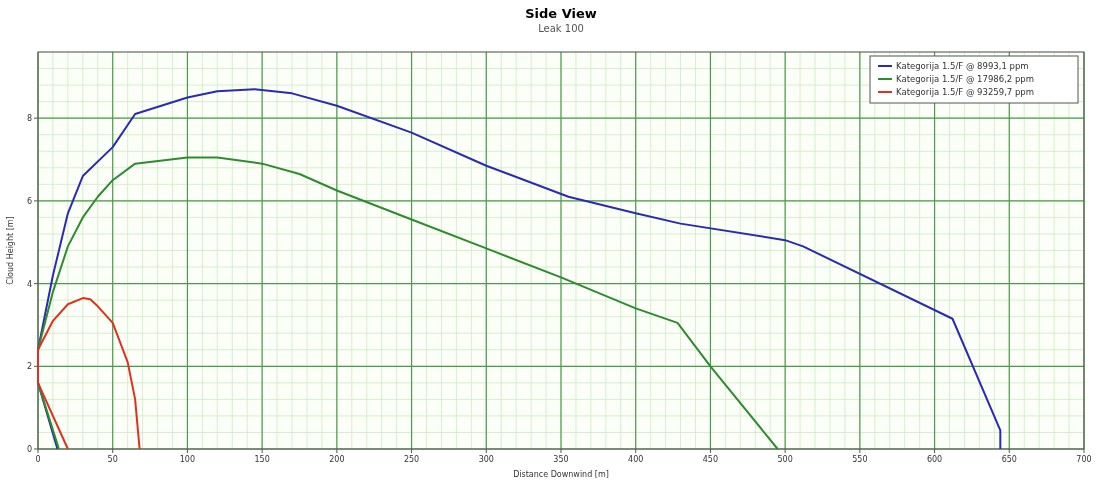 This screenshot has width=1098, height=481. I want to click on x-tick-label: 700, so click(1084, 459).